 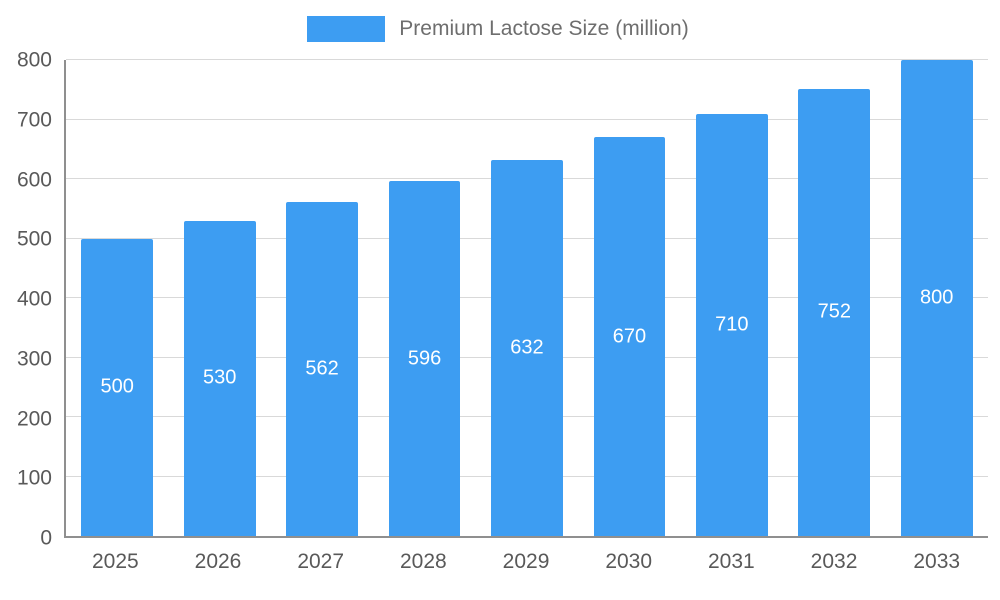 I want to click on y-tick-label: 500, so click(x=34, y=239).